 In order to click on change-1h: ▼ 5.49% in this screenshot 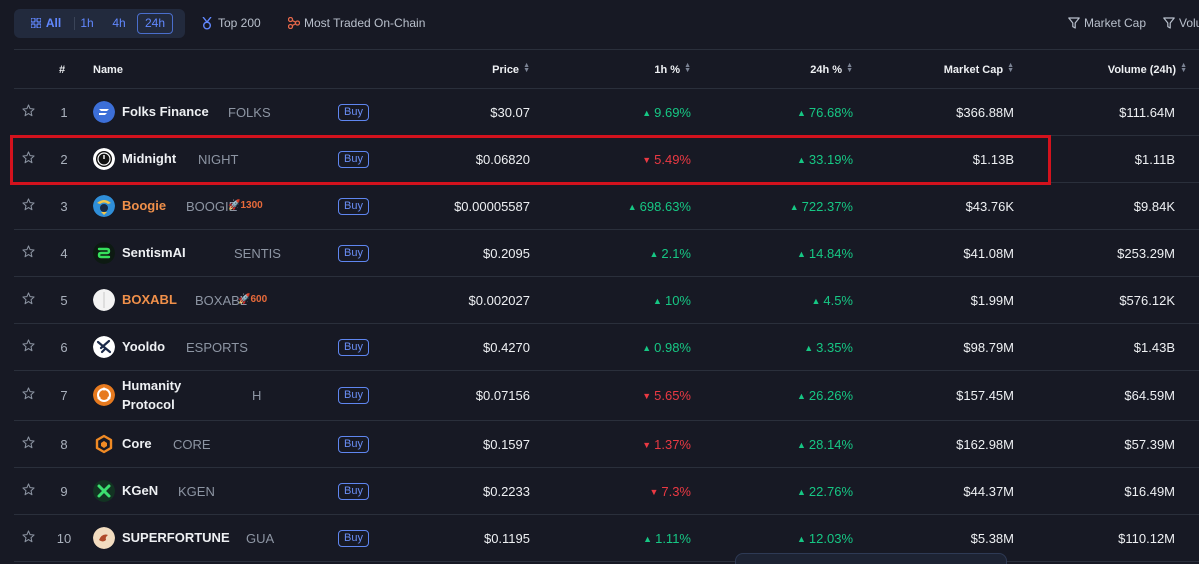, I will do `click(666, 159)`.